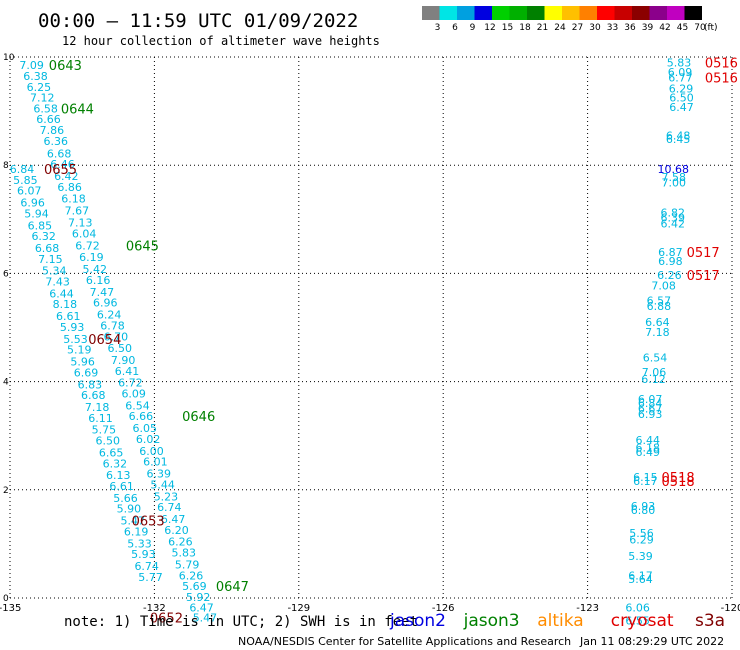 This screenshot has width=740, height=650. Describe the element at coordinates (680, 72) in the screenshot. I see `wave-height-value: 6.09` at that location.